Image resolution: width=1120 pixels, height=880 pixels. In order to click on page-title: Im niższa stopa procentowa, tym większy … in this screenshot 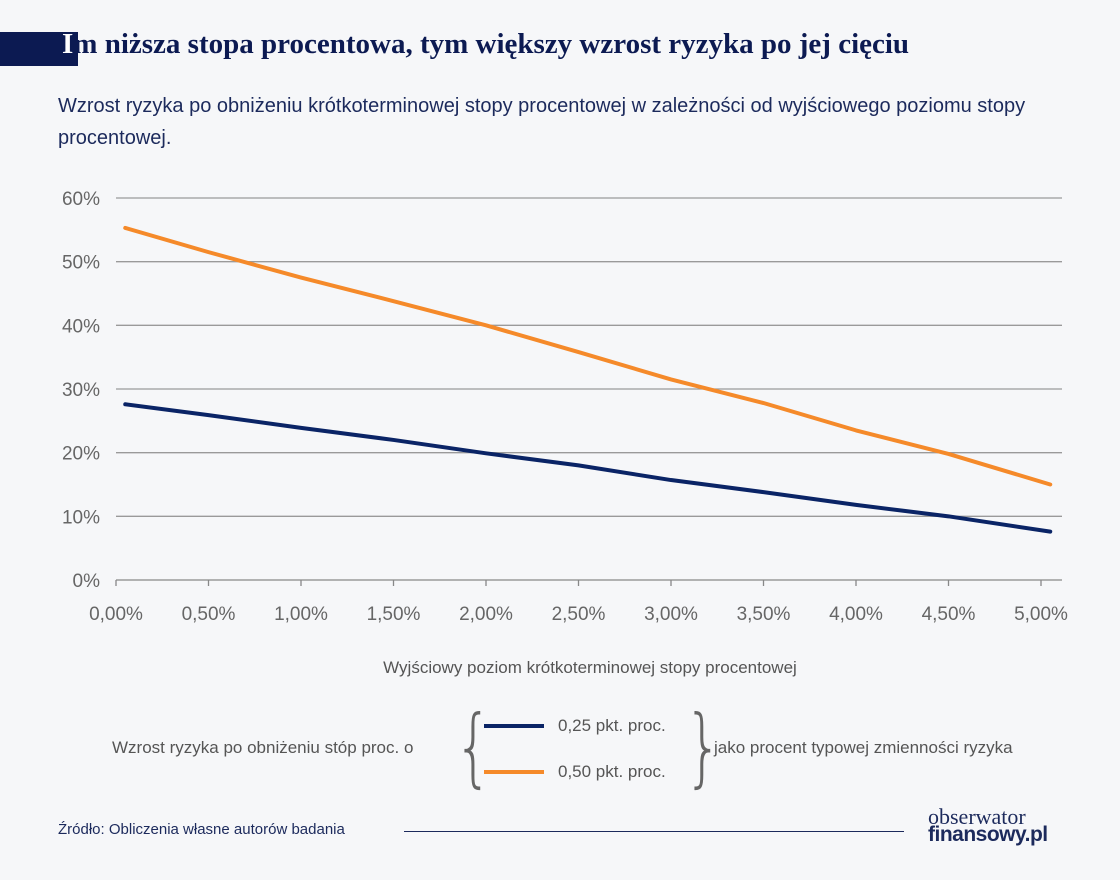, I will do `click(485, 44)`.